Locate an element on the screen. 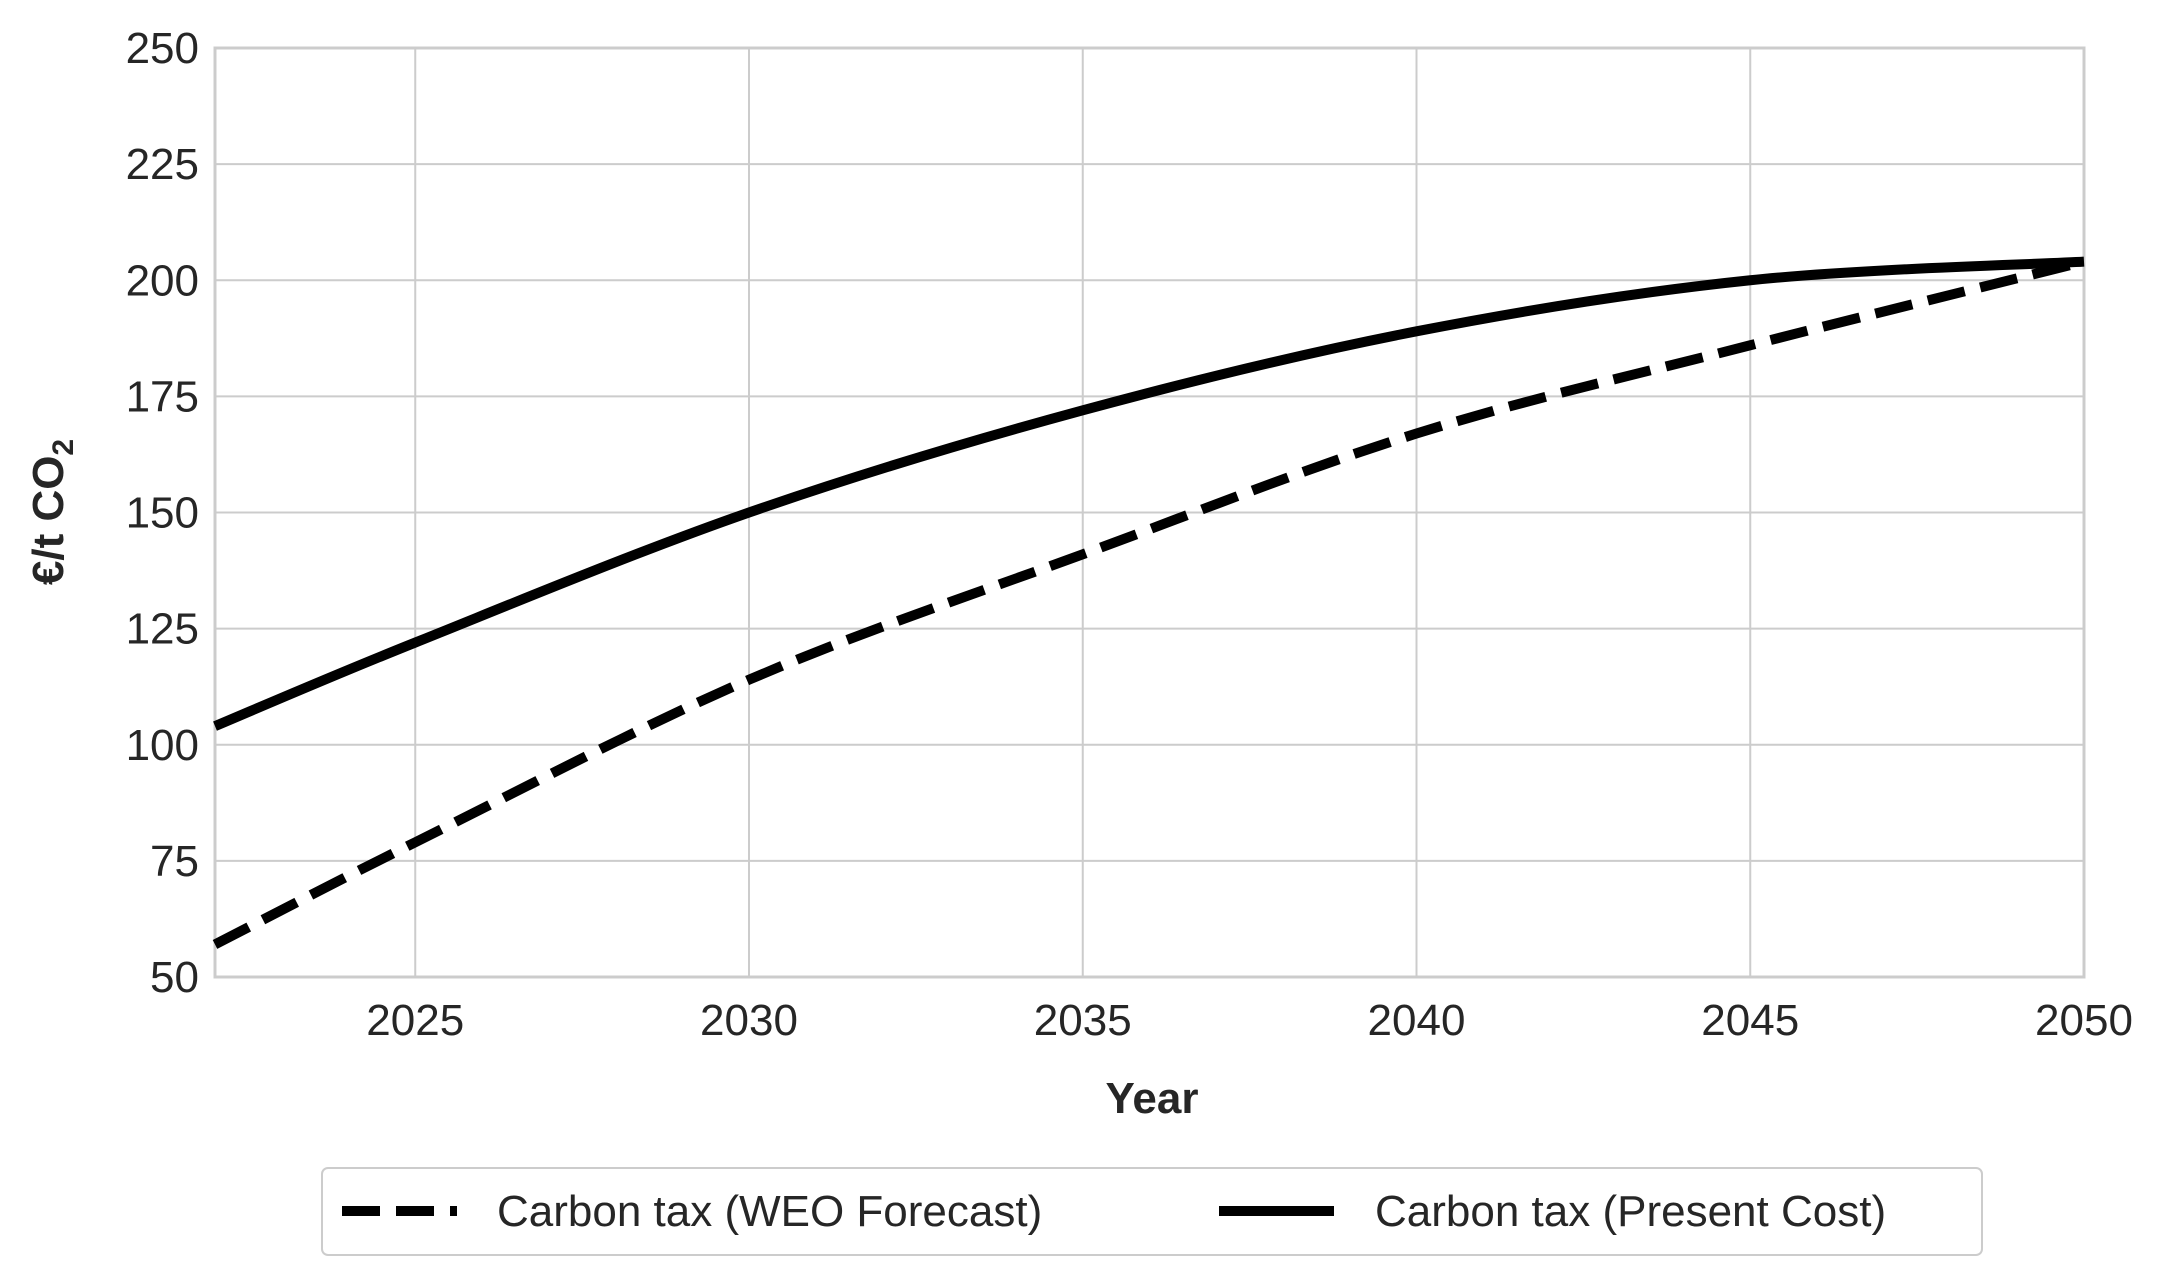 This screenshot has width=2159, height=1277. x-tick-label: 2040 is located at coordinates (1417, 1020).